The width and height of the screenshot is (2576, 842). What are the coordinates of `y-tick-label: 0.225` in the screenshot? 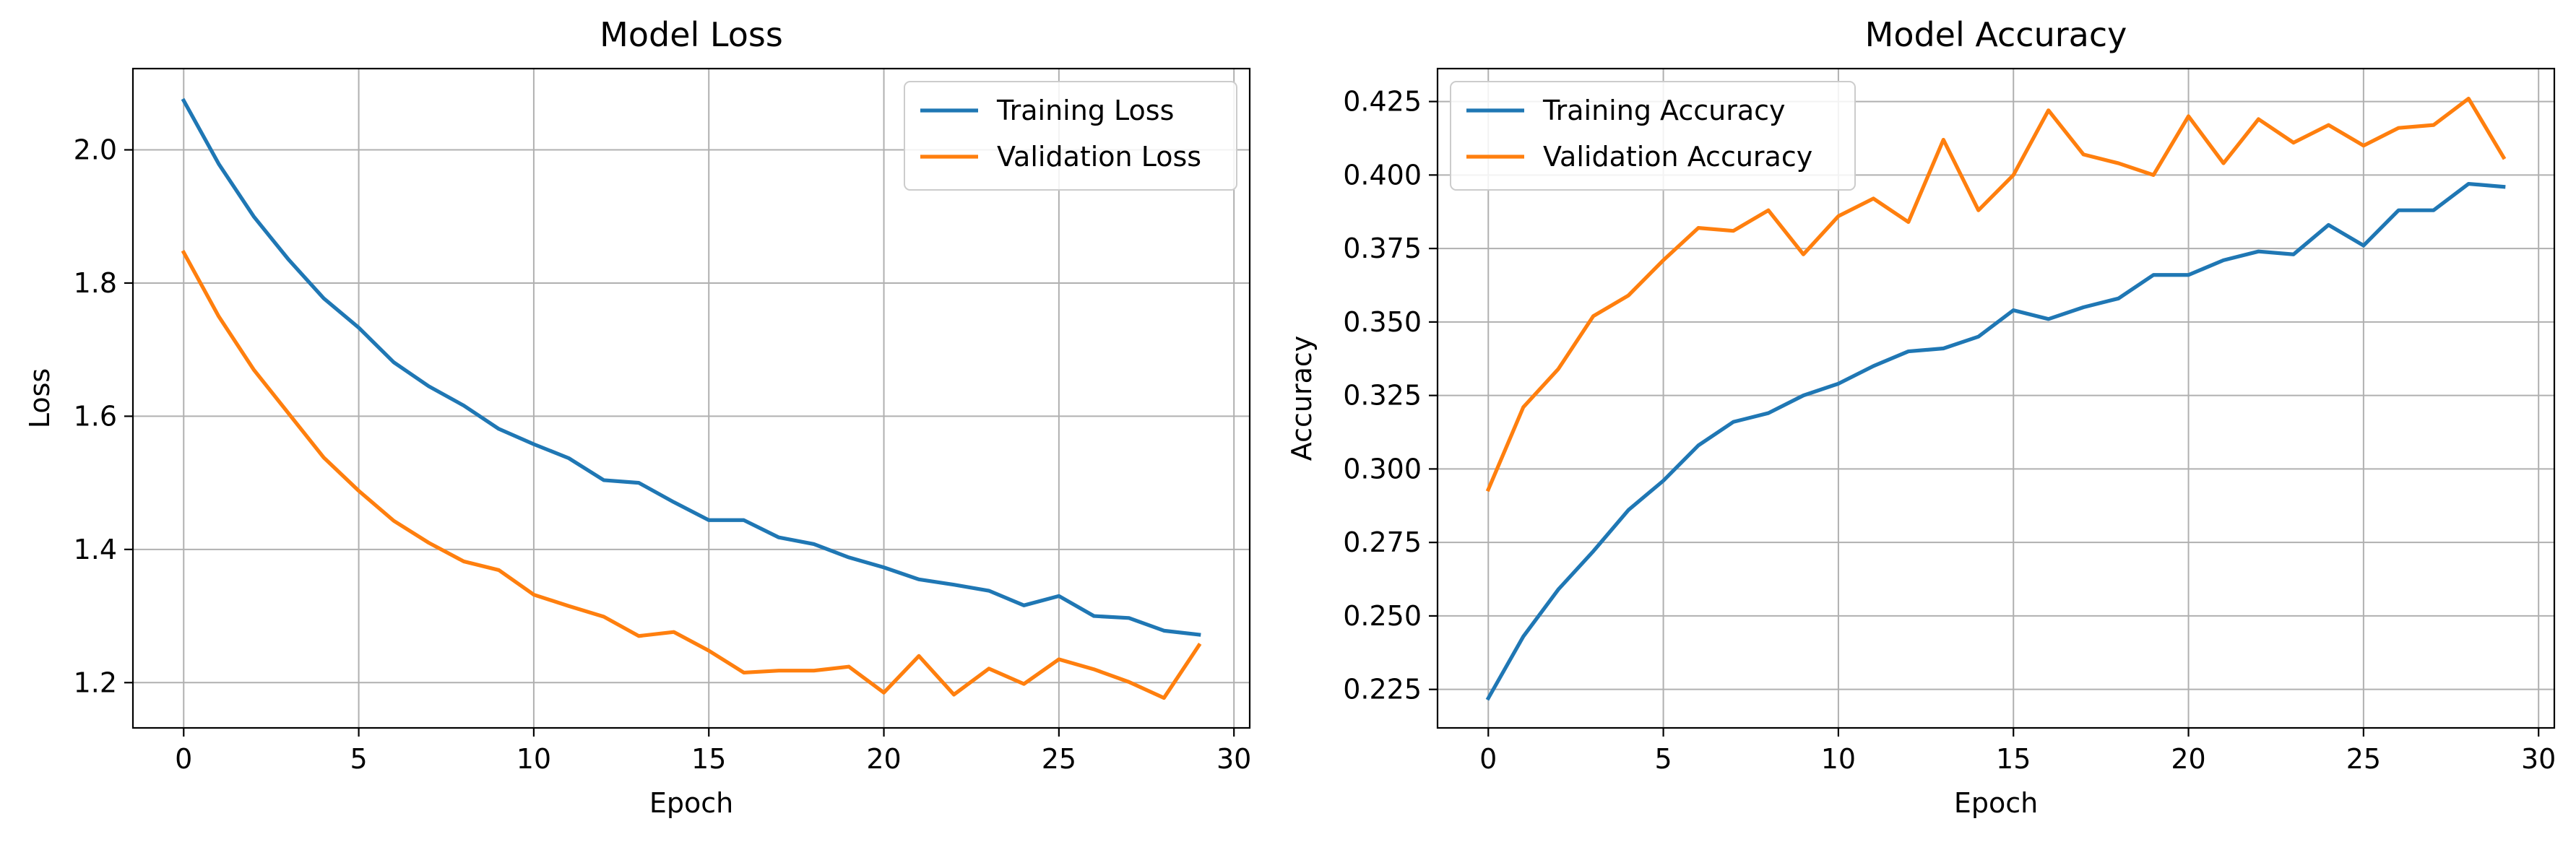 It's located at (1382, 690).